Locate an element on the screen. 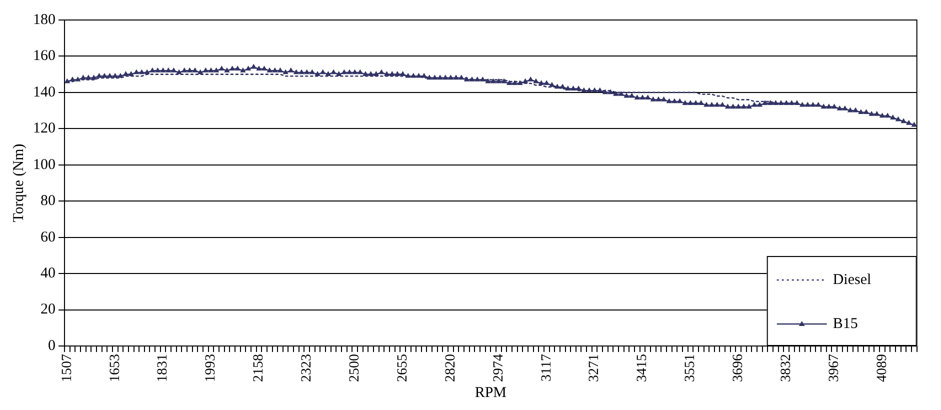 Image resolution: width=941 pixels, height=410 pixels. x-tick-label: 3967 is located at coordinates (834, 368).